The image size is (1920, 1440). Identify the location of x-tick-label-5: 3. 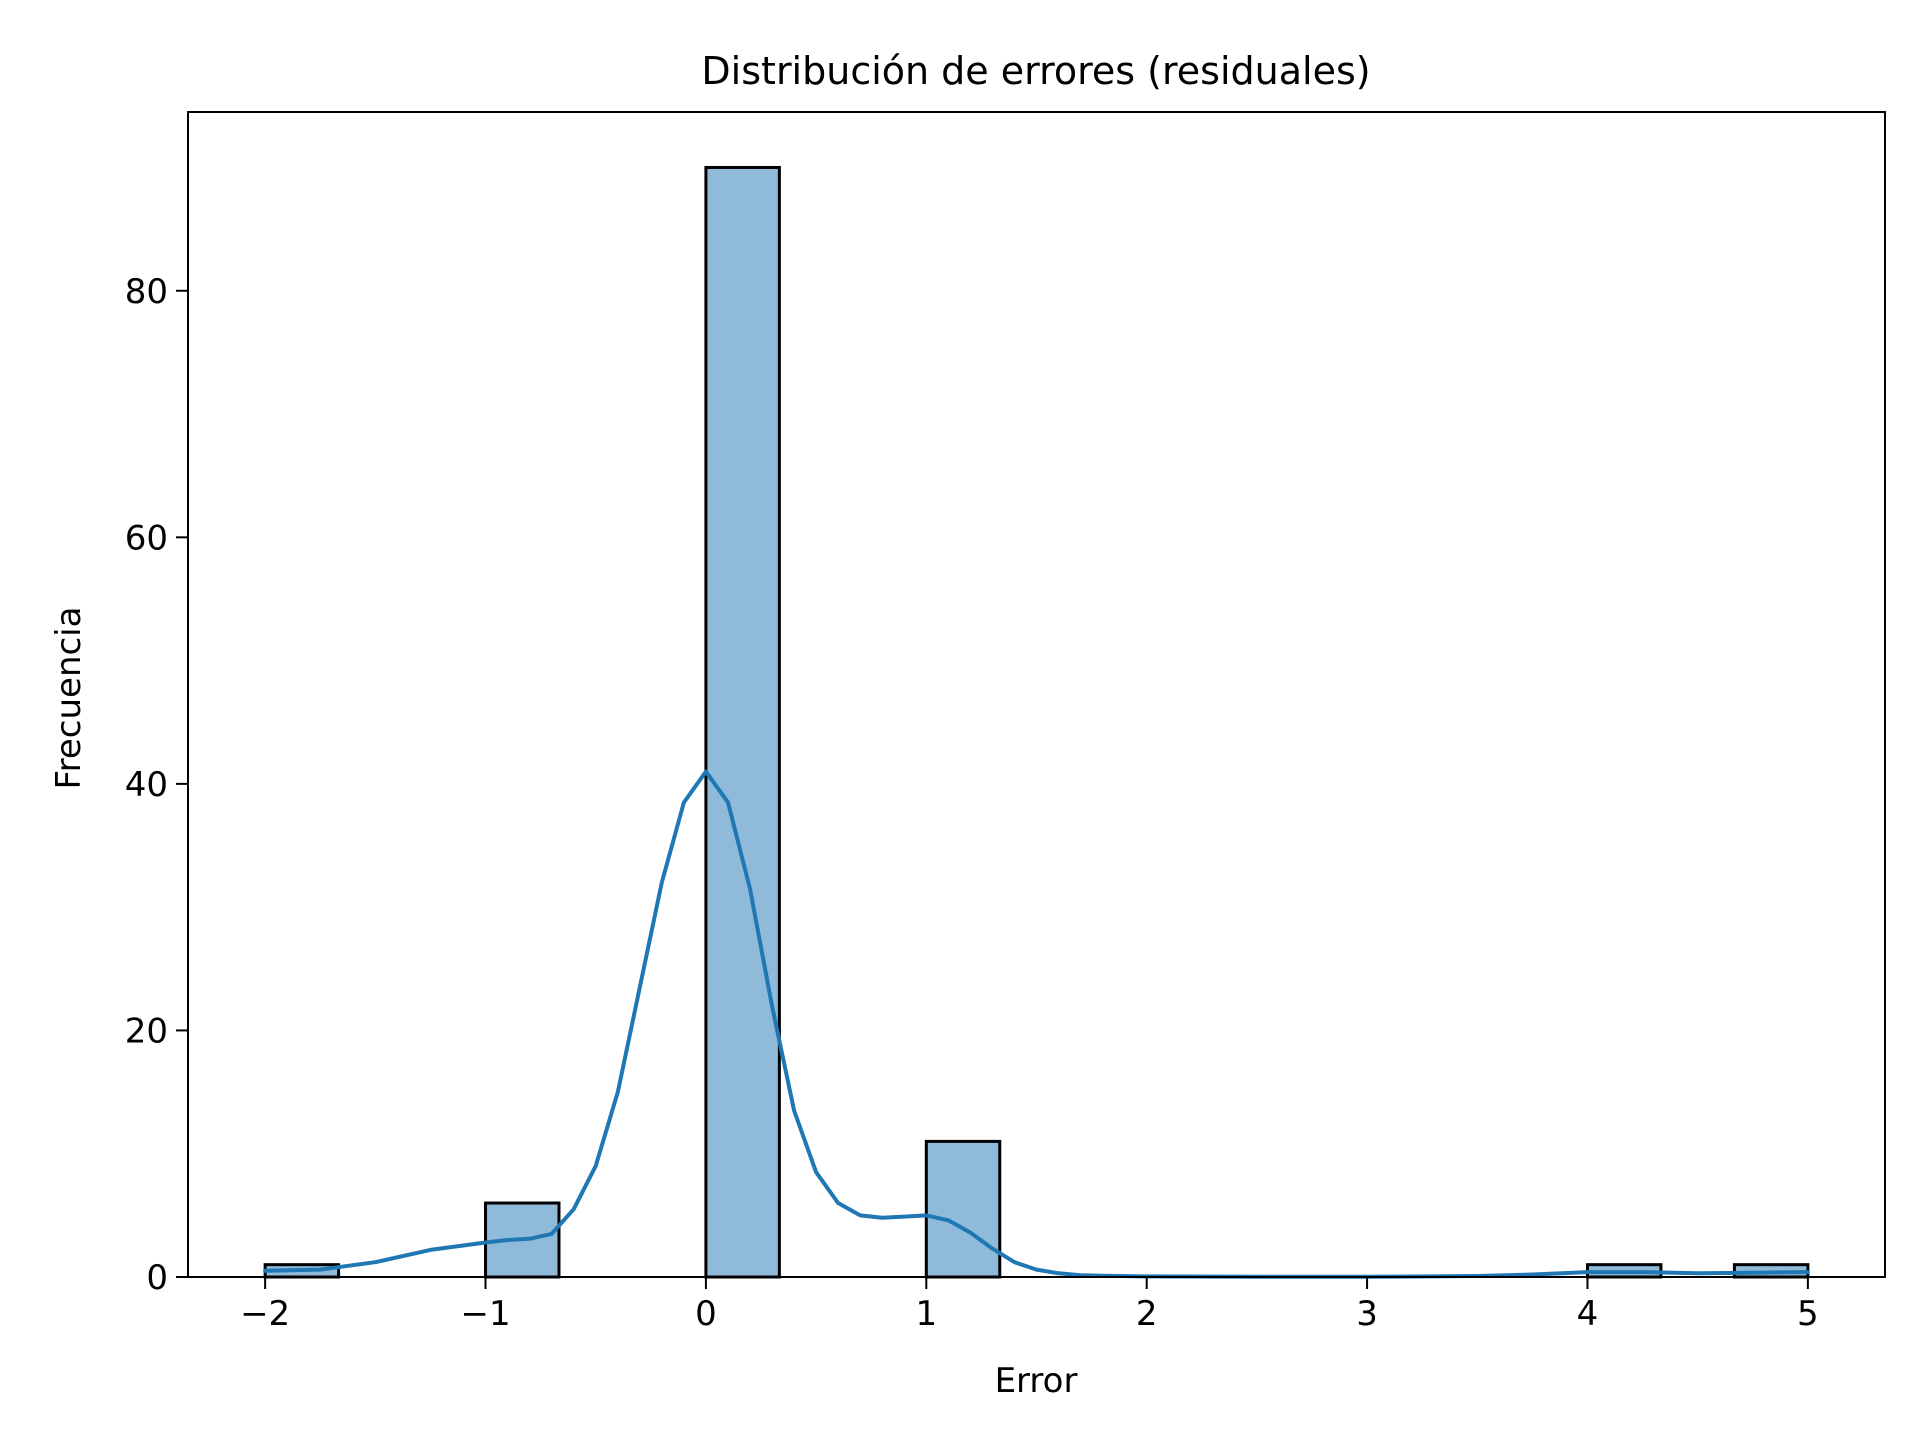
(1367, 1314).